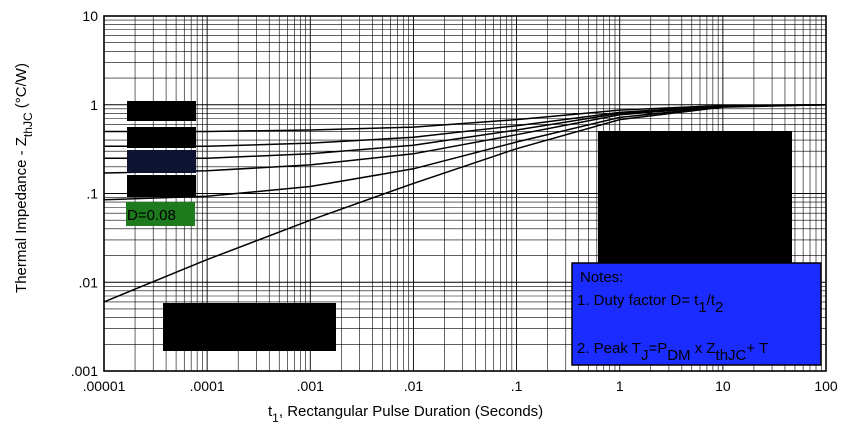  I want to click on x-axis-label: t1, Rectangular Pulse Duration (Seconds), so click(405, 414).